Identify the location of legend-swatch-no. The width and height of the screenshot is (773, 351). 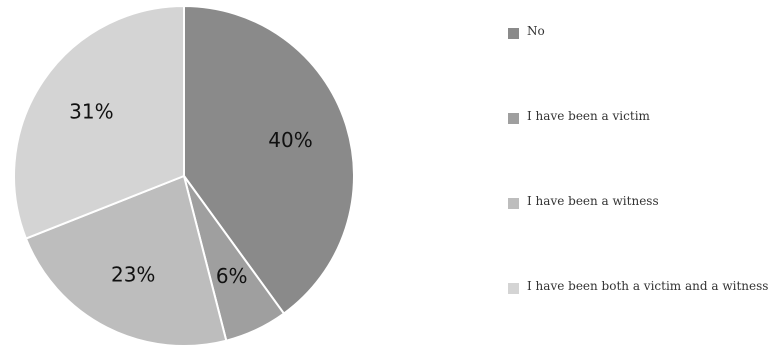
(513, 33).